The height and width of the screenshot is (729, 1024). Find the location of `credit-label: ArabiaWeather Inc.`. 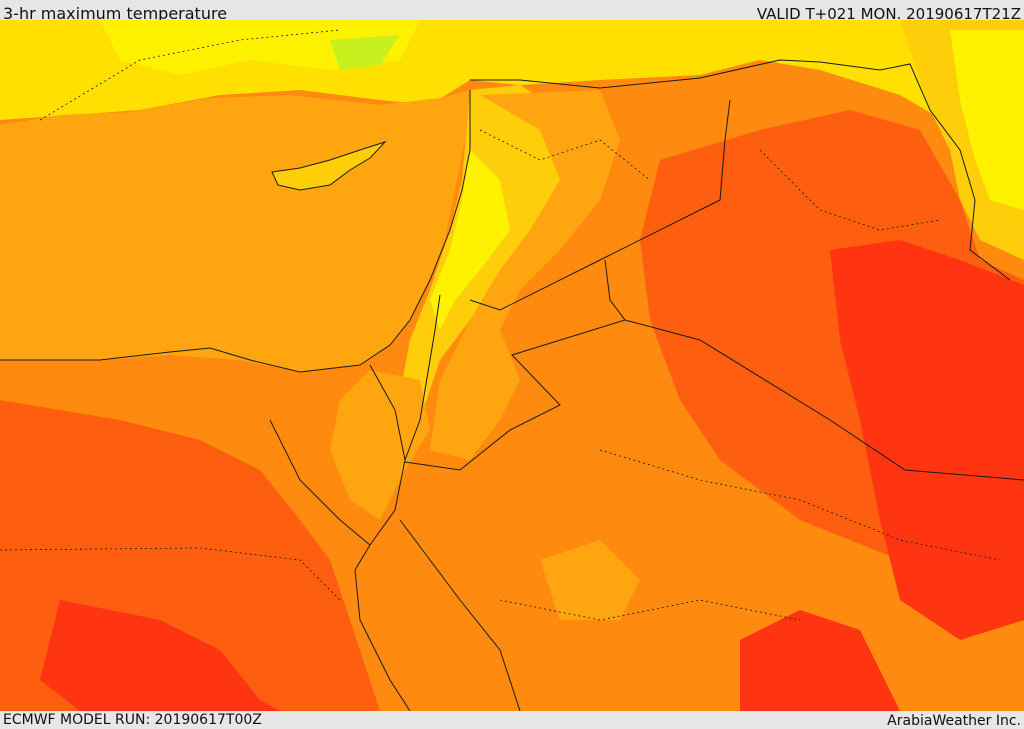

credit-label: ArabiaWeather Inc. is located at coordinates (954, 721).